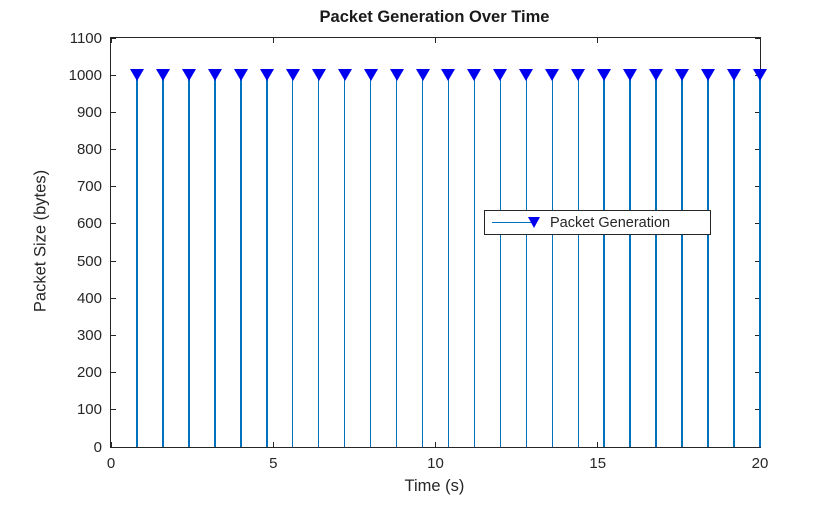 The width and height of the screenshot is (840, 505). Describe the element at coordinates (760, 463) in the screenshot. I see `x-tick-label: 20` at that location.